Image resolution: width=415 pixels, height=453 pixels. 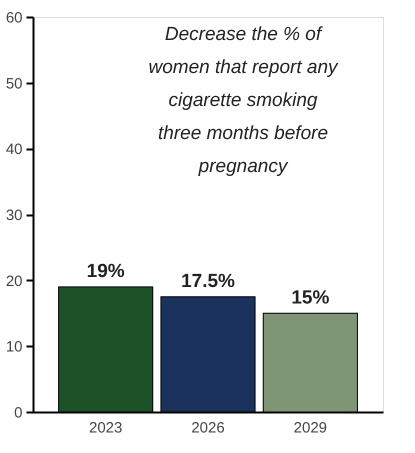 What do you see at coordinates (208, 281) in the screenshot?
I see `data-label: 17.5%` at bounding box center [208, 281].